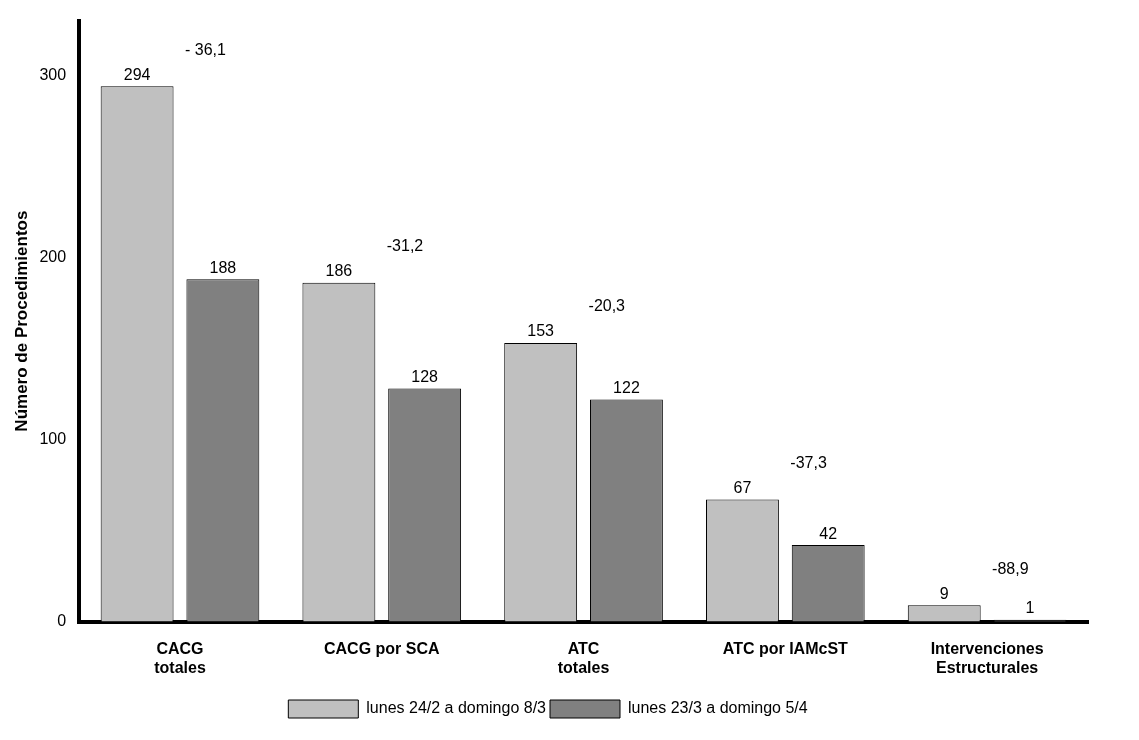 The image size is (1139, 740). Describe the element at coordinates (626, 387) in the screenshot. I see `data-label: 122` at that location.